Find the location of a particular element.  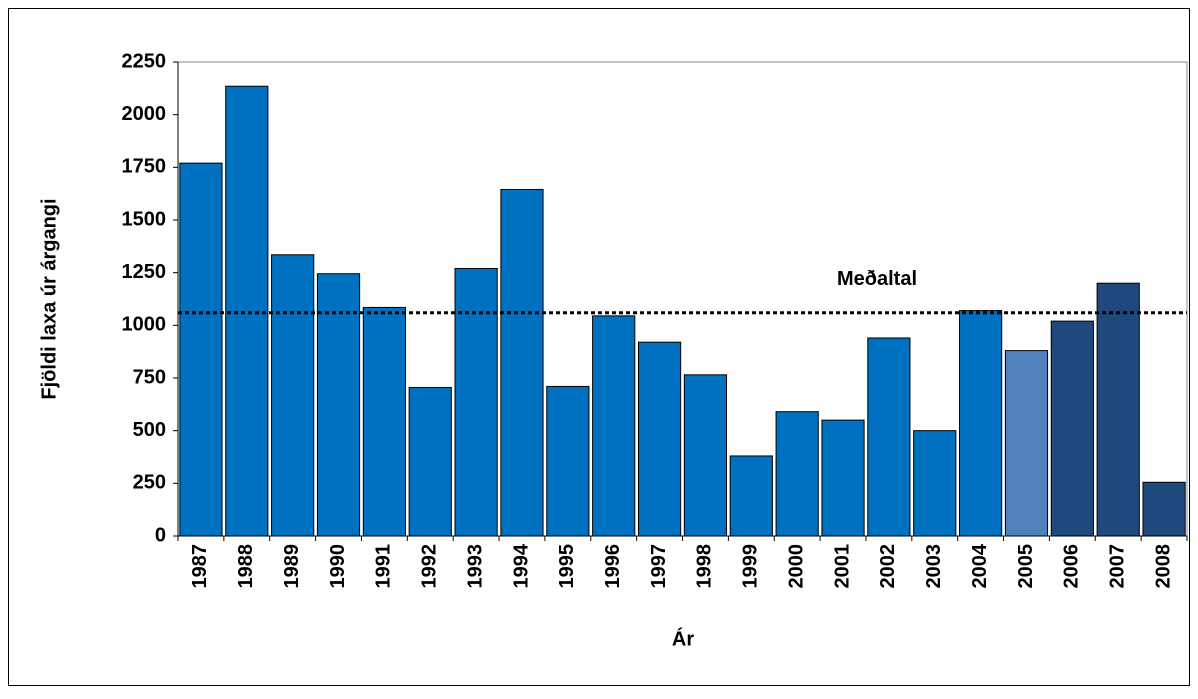

y-tick-label: 500 is located at coordinates (149, 430).